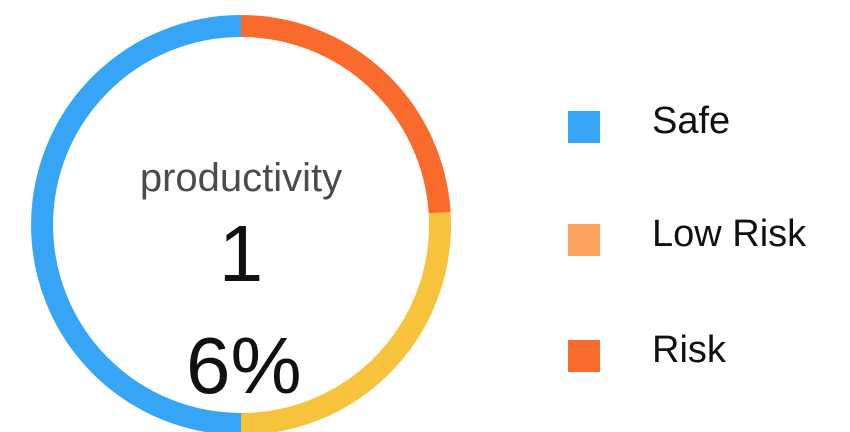 The width and height of the screenshot is (850, 432). Describe the element at coordinates (689, 350) in the screenshot. I see `legend-label: Risk` at that location.